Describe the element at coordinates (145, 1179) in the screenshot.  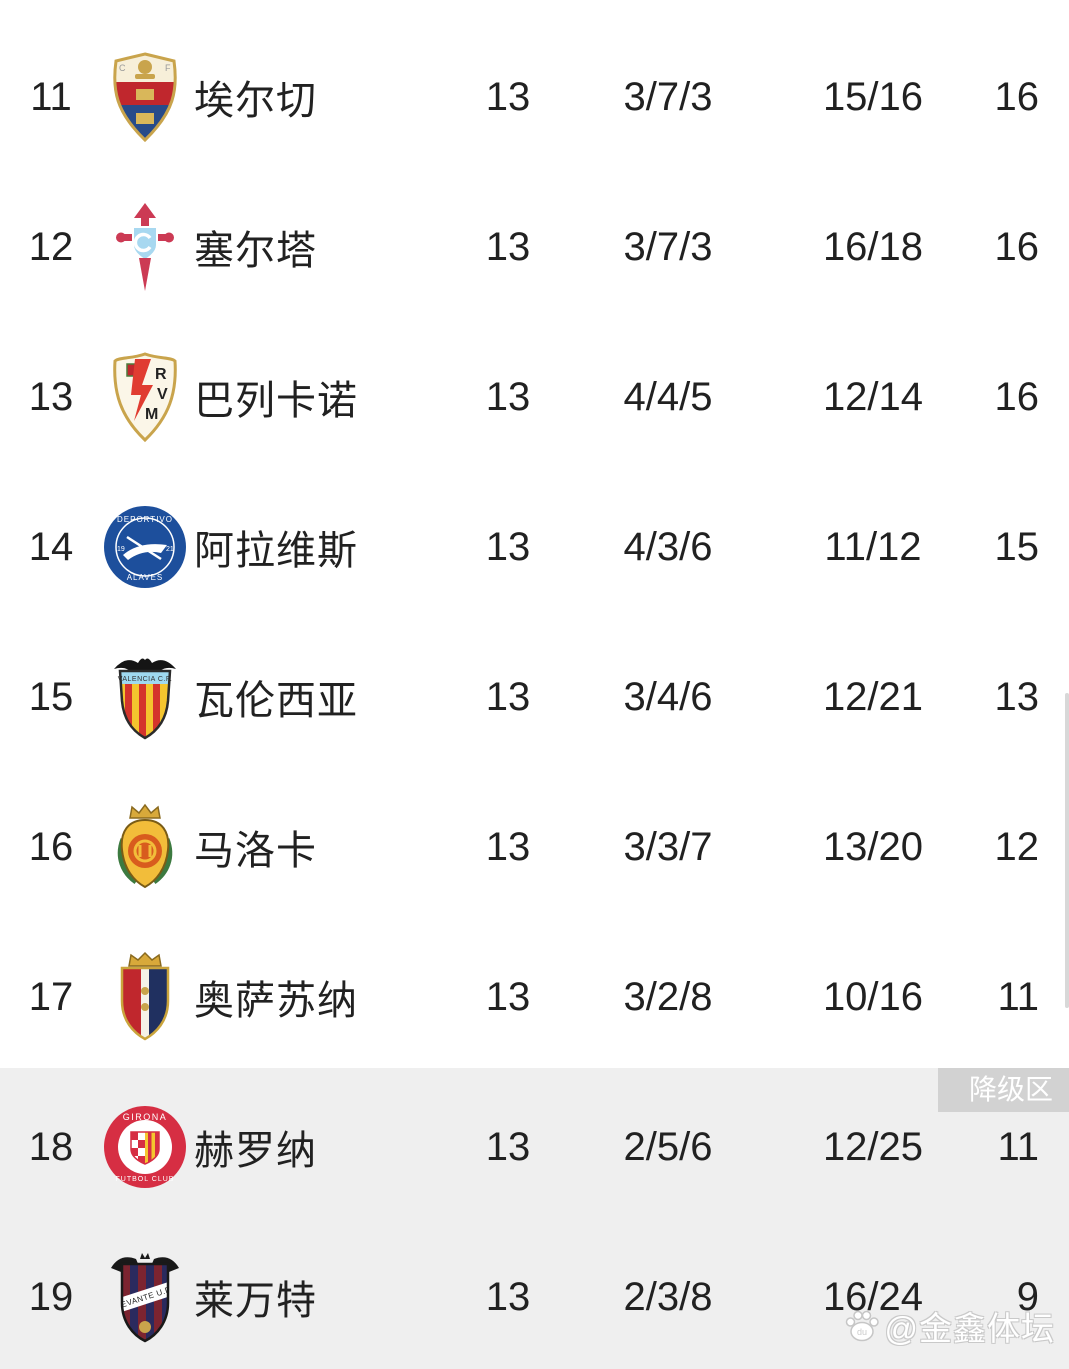
I see `svg-text: FUTBOL CLUB` at that location.